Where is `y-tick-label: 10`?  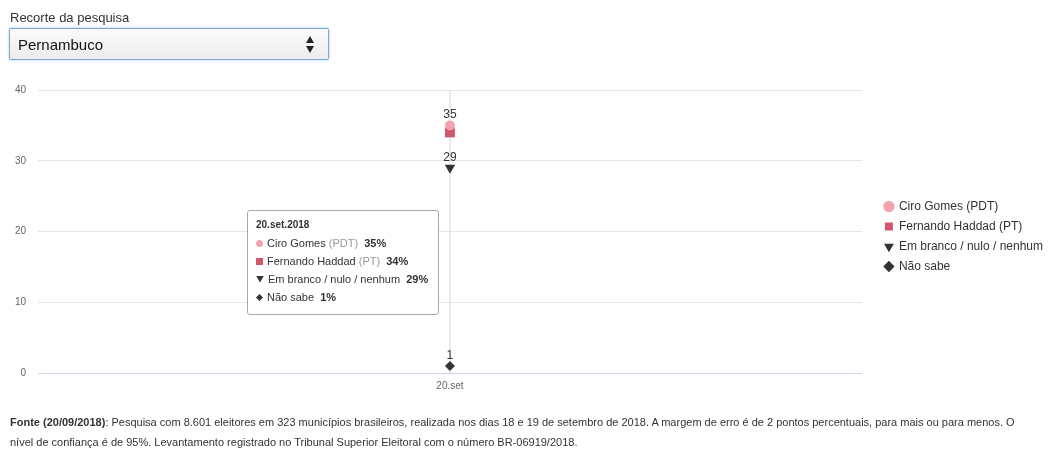 y-tick-label: 10 is located at coordinates (20, 301).